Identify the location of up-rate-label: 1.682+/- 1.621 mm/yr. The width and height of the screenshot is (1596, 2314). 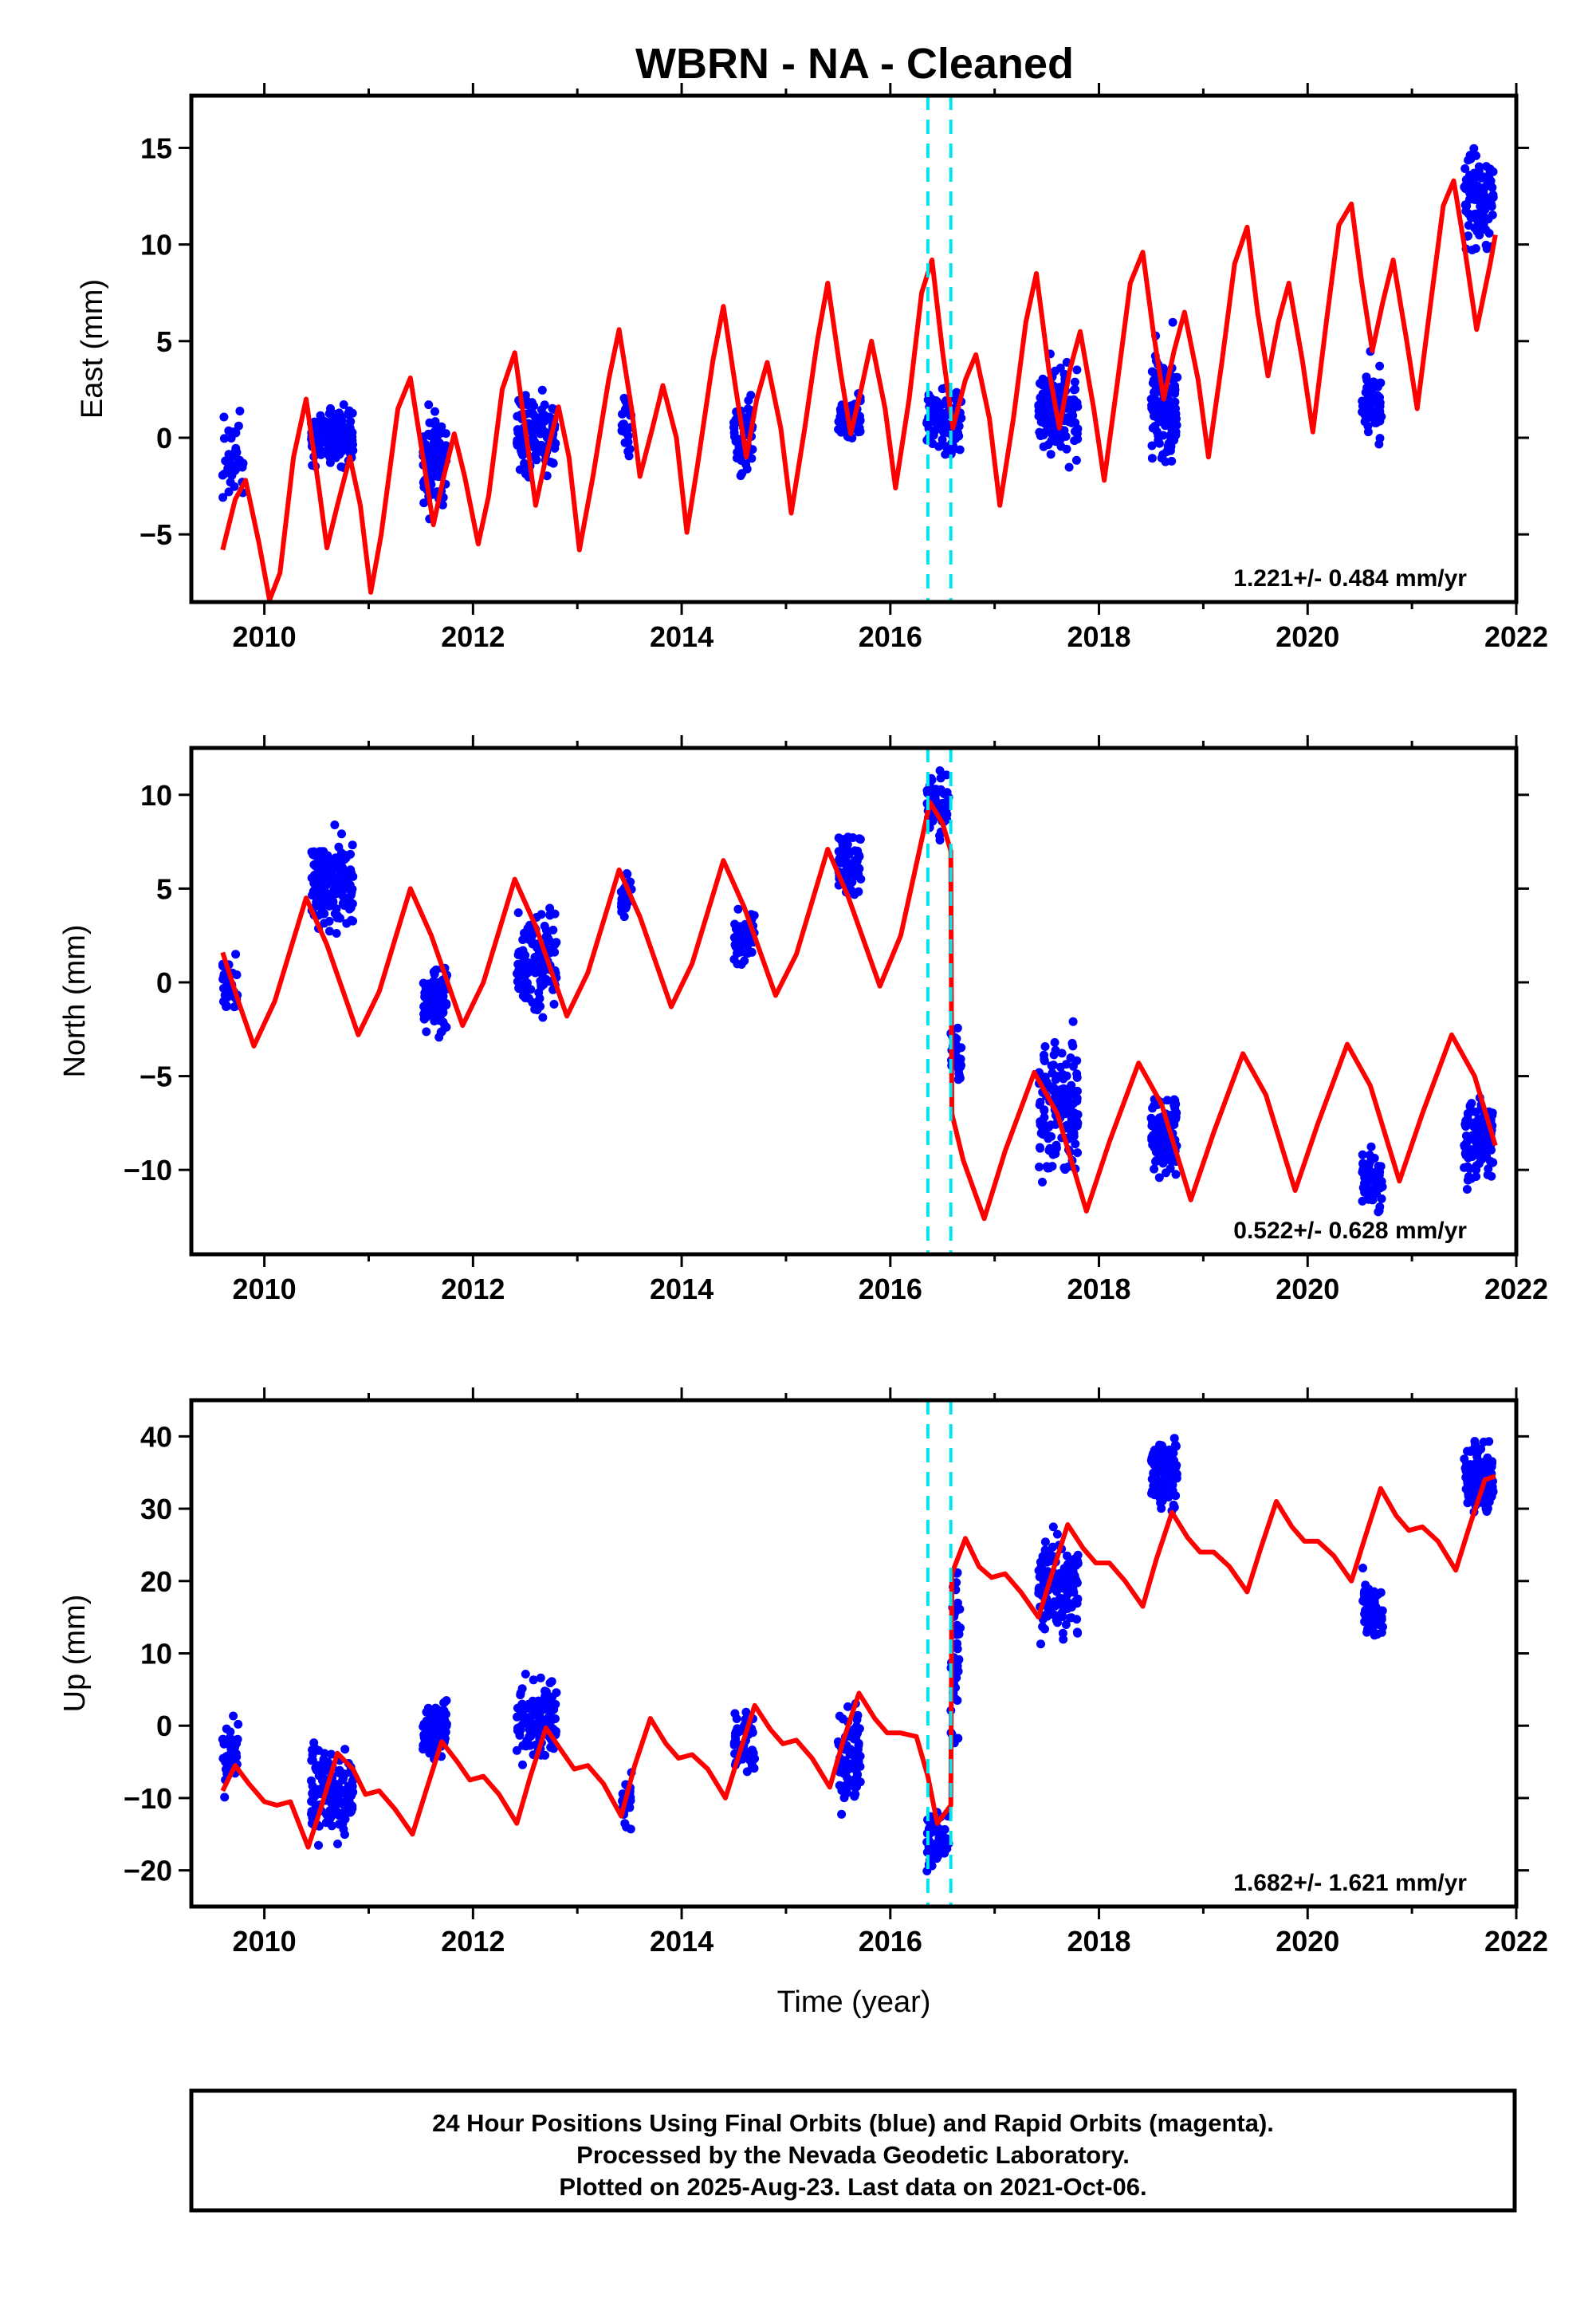
(1350, 1883).